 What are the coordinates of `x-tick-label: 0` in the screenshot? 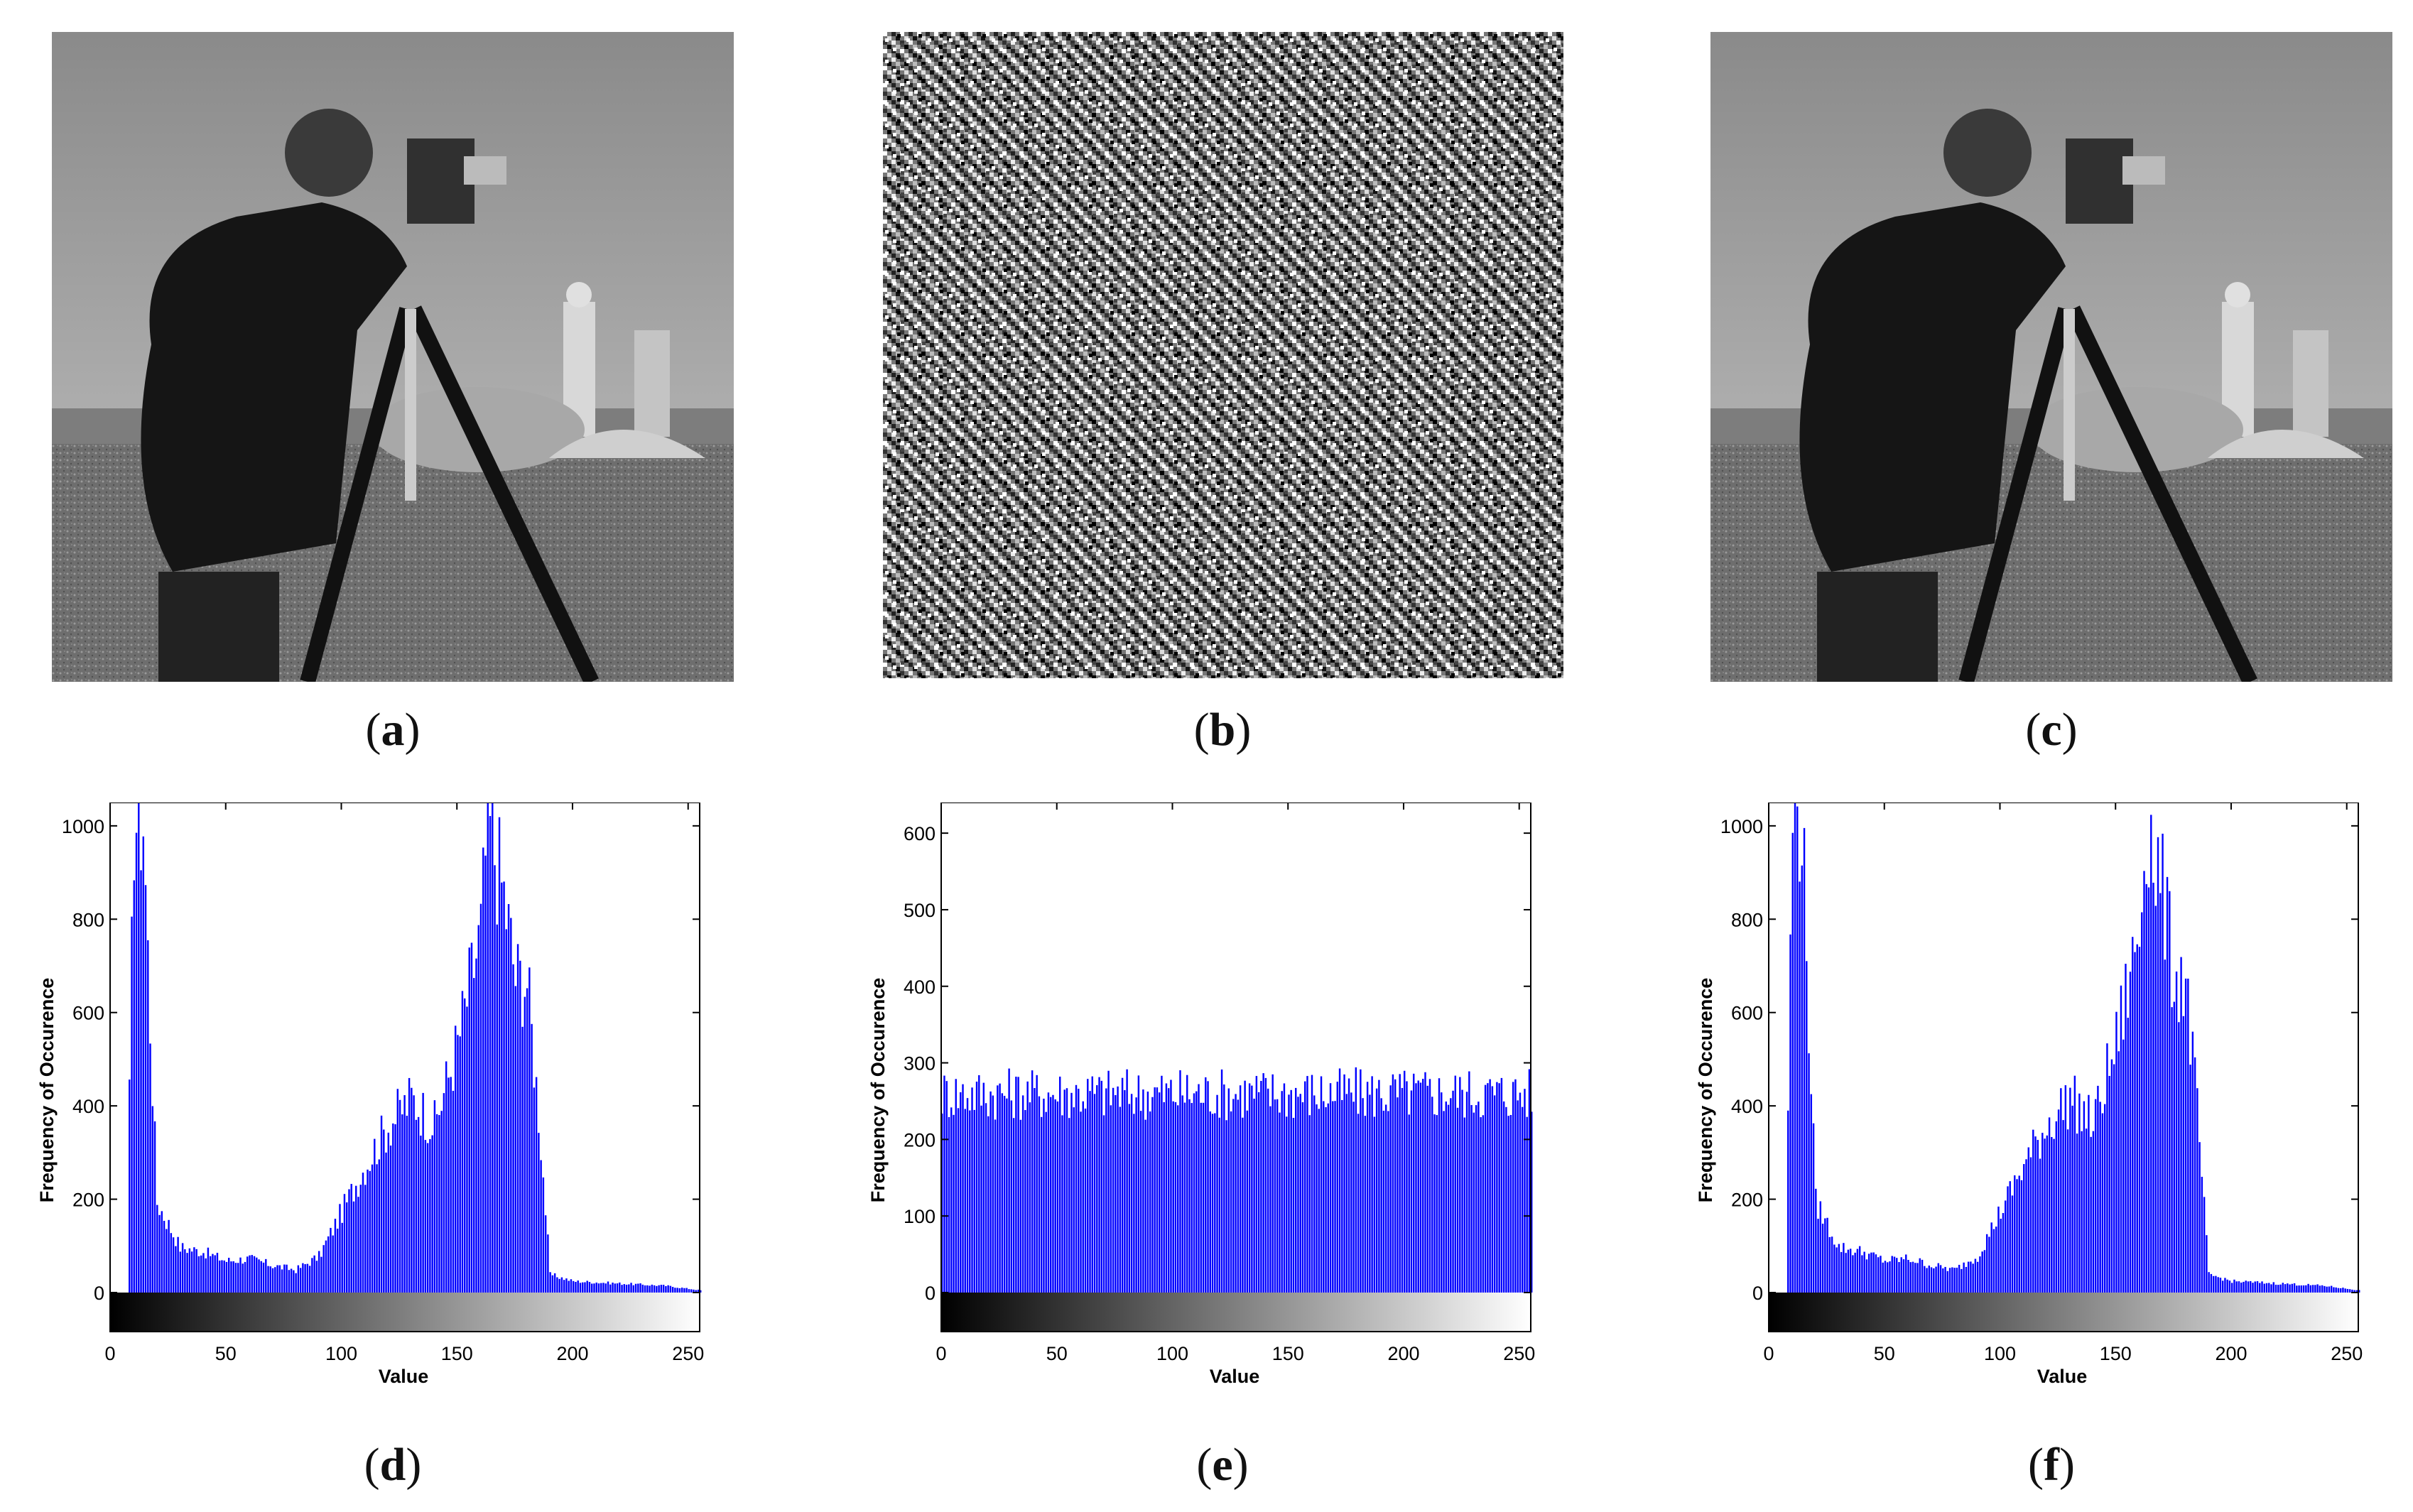 It's located at (109, 1353).